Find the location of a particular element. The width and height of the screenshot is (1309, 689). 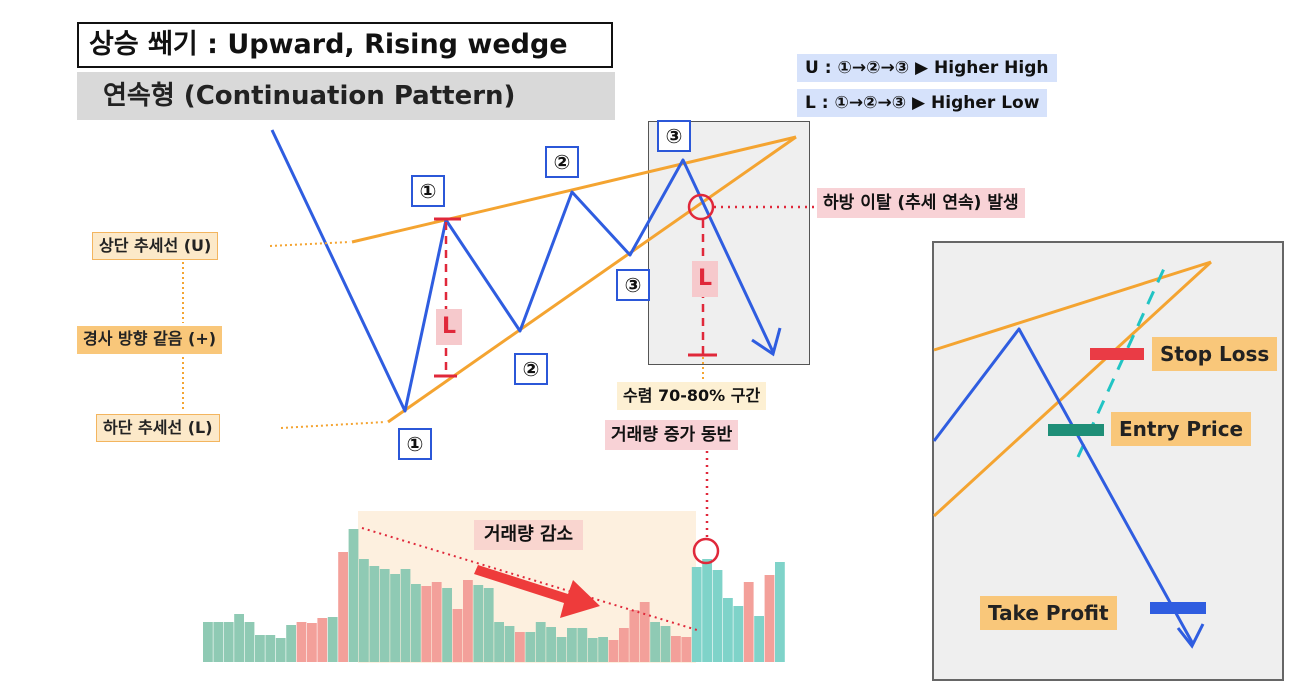

breakout-zone is located at coordinates (729, 243).